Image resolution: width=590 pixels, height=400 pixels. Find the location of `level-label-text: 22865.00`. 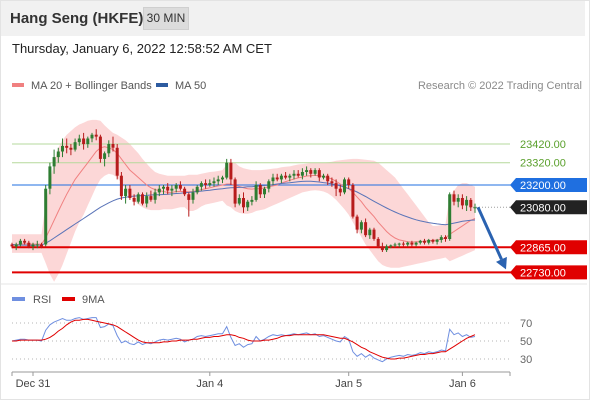

level-label-text: 22865.00 is located at coordinates (543, 248).